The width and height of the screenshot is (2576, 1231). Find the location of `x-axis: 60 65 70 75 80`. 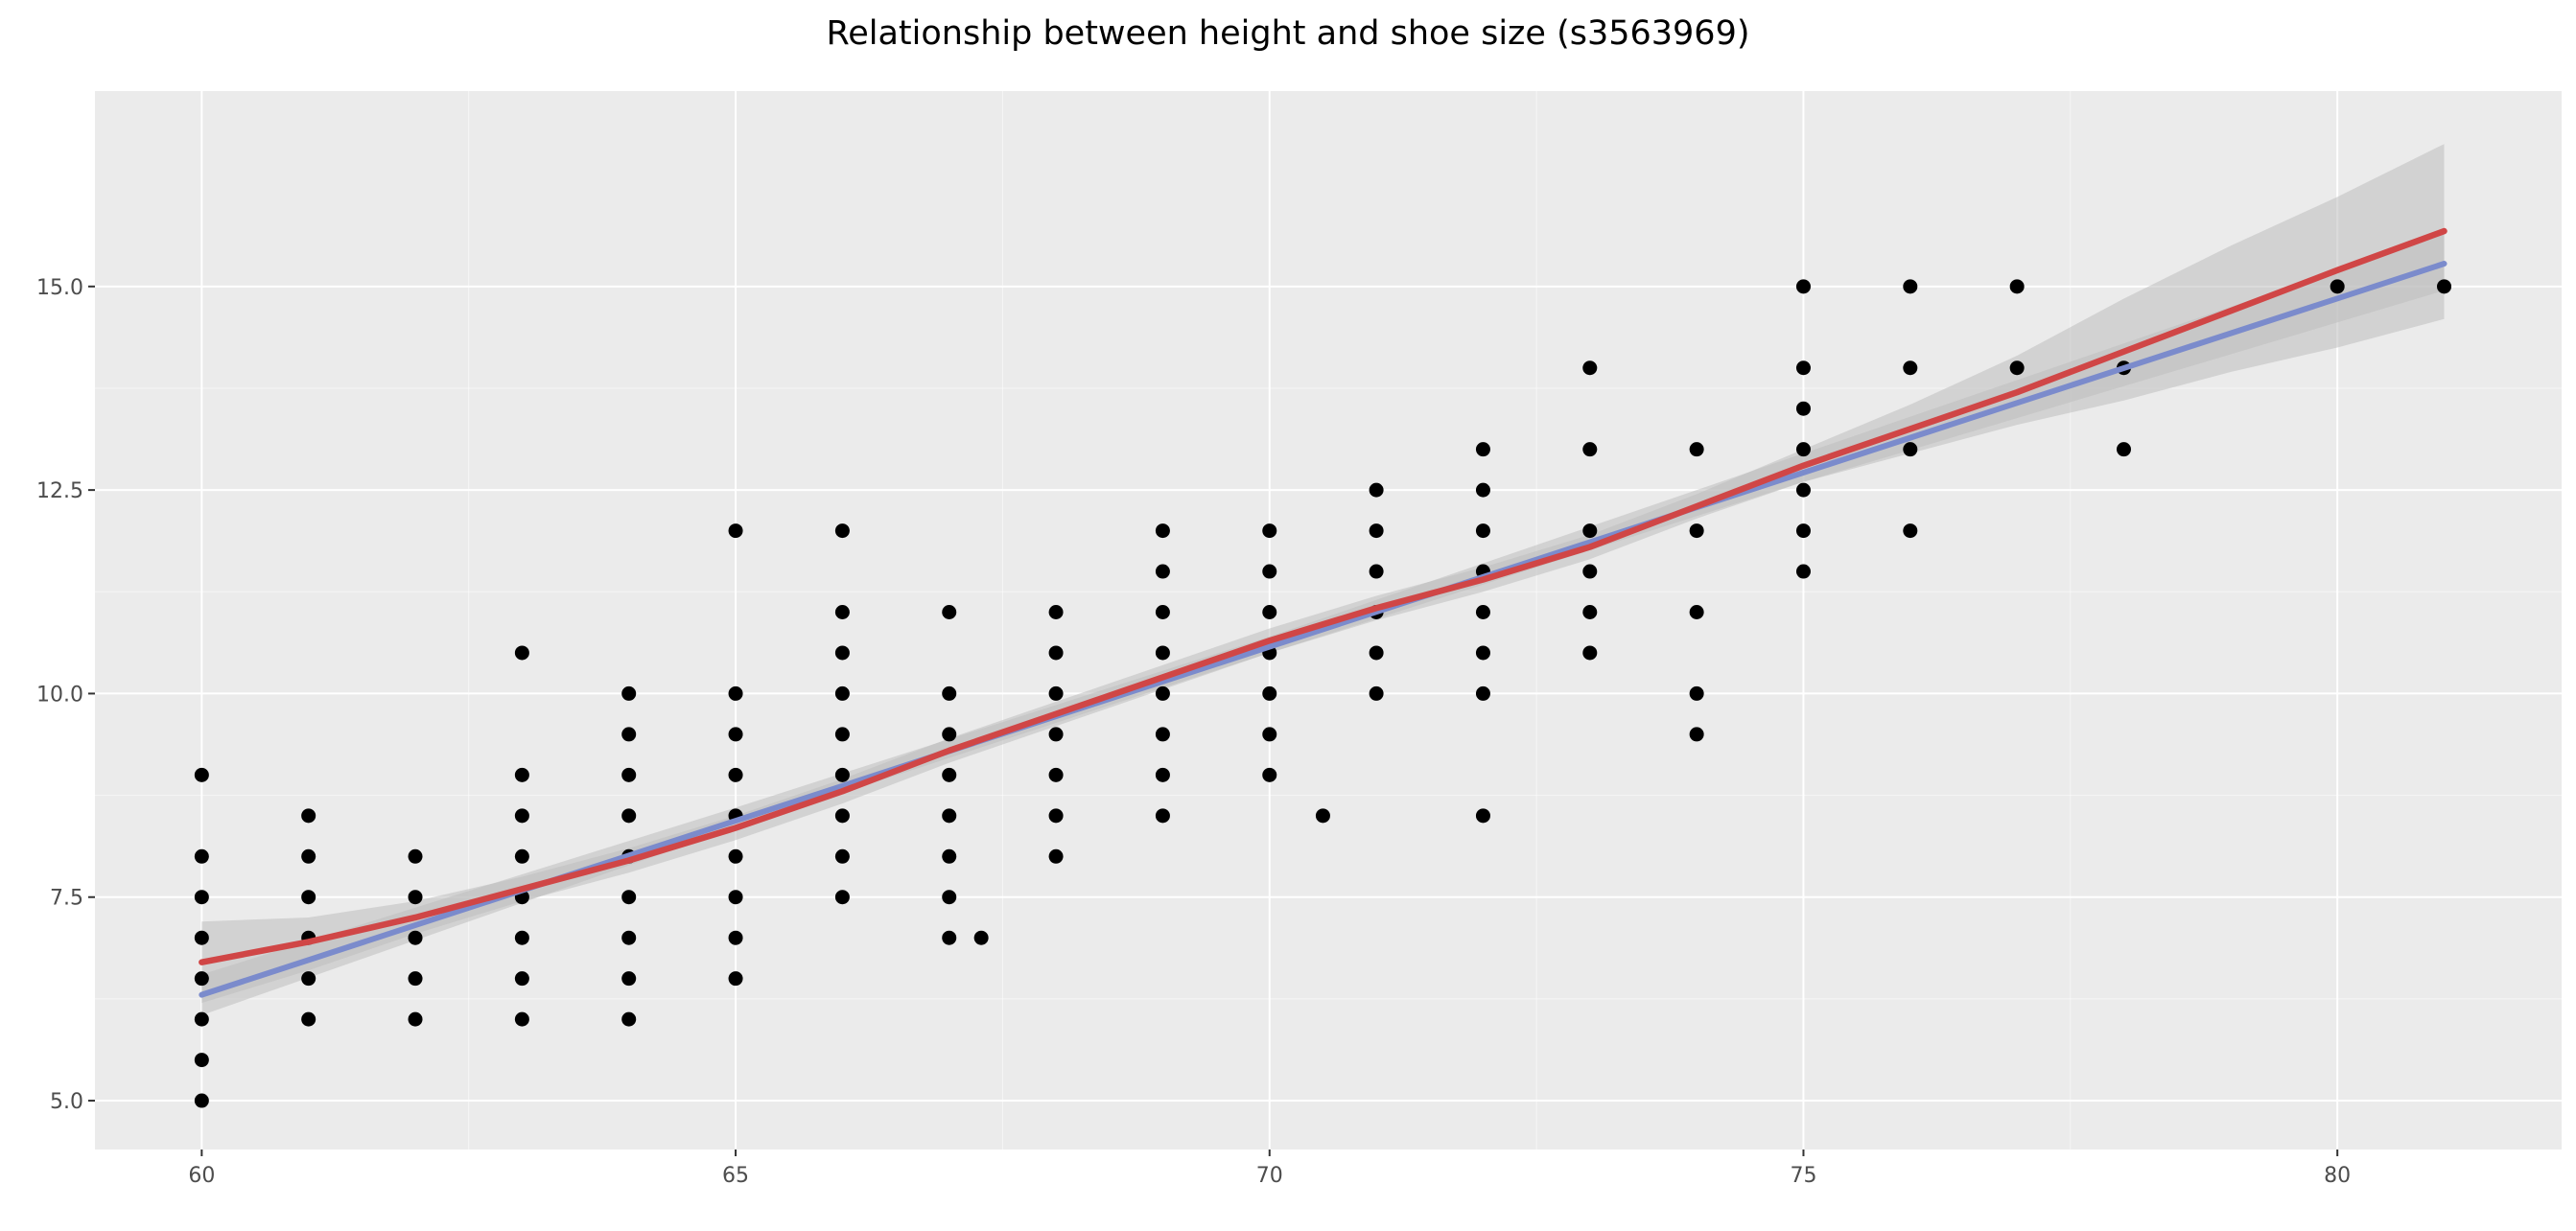

x-axis: 60 65 70 75 80 is located at coordinates (1269, 1169).